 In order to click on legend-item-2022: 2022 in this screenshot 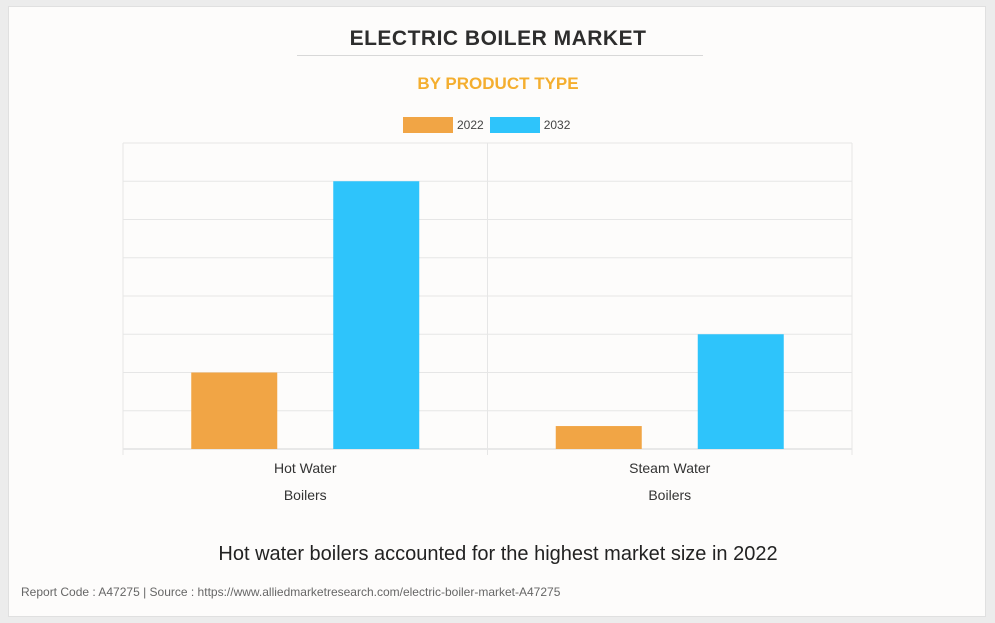, I will do `click(446, 124)`.